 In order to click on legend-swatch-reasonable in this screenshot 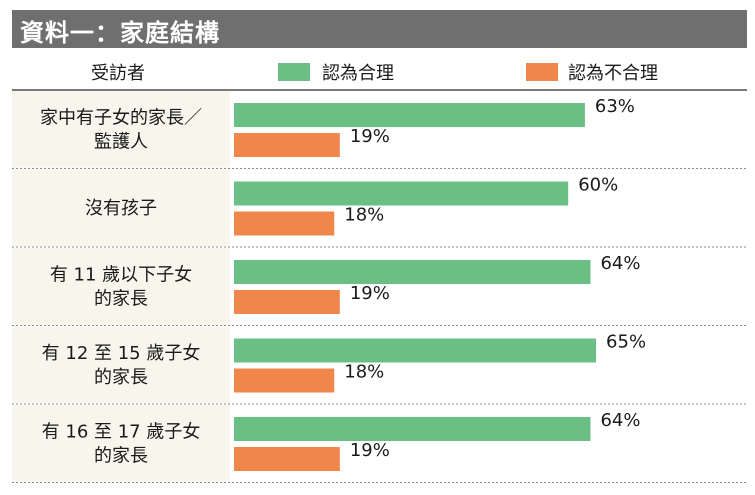, I will do `click(294, 72)`.